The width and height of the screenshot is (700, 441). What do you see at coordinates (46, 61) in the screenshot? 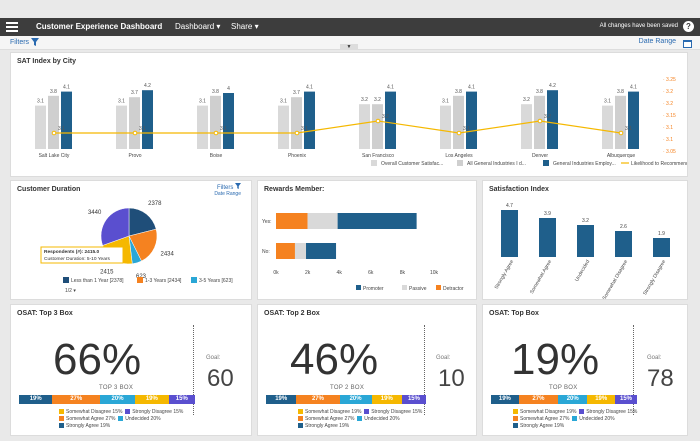
I see `panel-title: SAT Index by City` at bounding box center [46, 61].